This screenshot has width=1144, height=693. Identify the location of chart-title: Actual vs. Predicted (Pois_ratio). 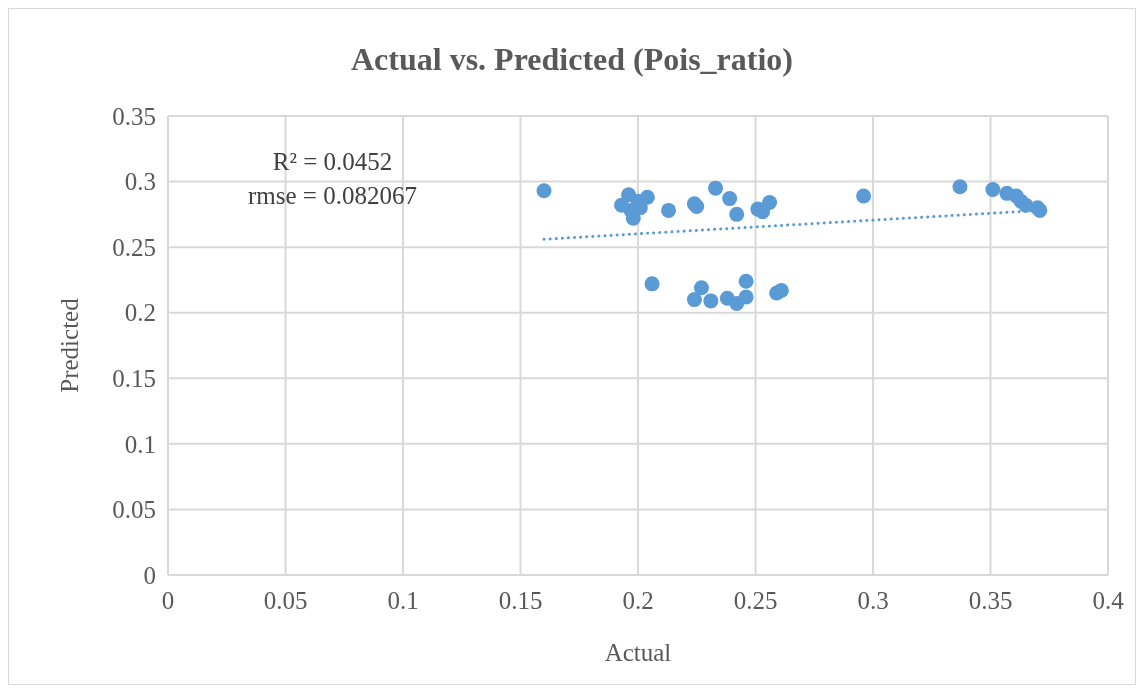
(572, 59).